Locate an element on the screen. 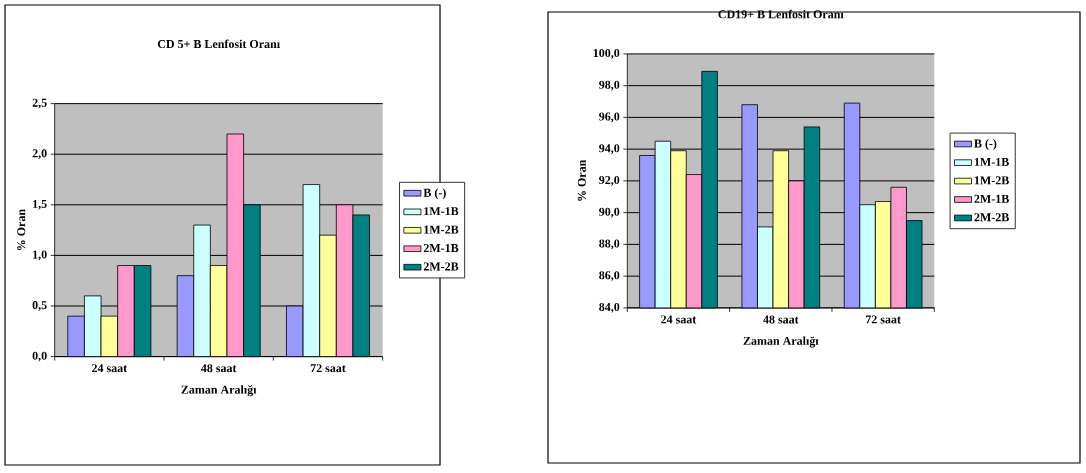 The height and width of the screenshot is (473, 1086). y-tick-label: 98,0 is located at coordinates (609, 85).